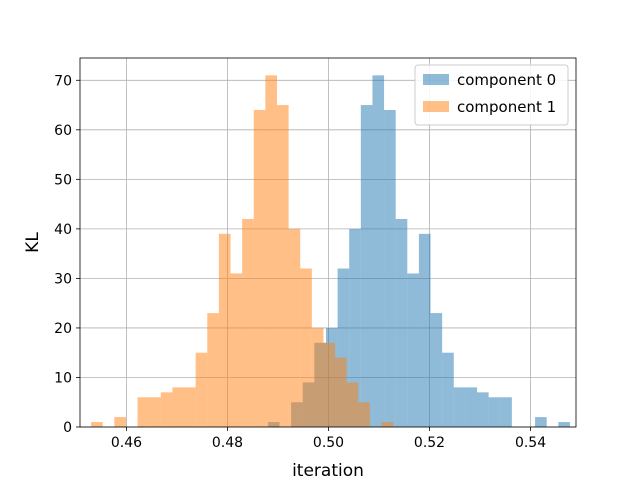  I want to click on x-tick-label: 0.50, so click(328, 443).